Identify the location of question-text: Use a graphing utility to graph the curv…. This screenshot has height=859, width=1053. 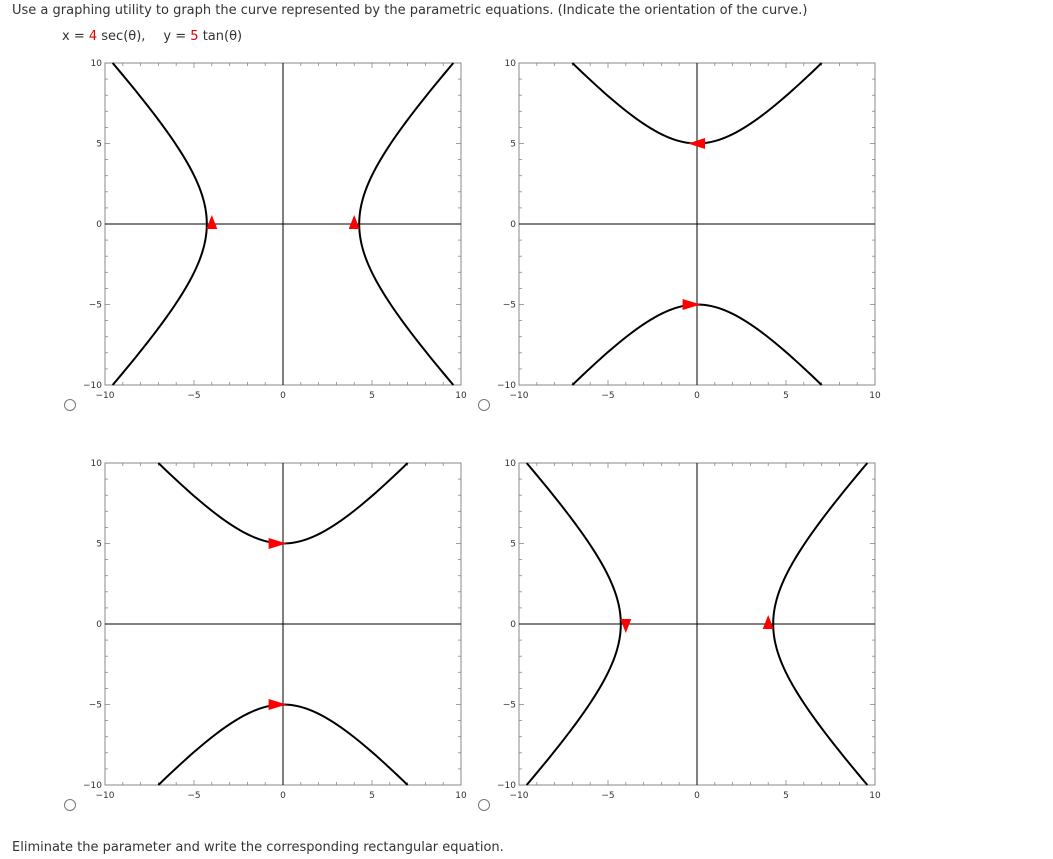
(410, 10).